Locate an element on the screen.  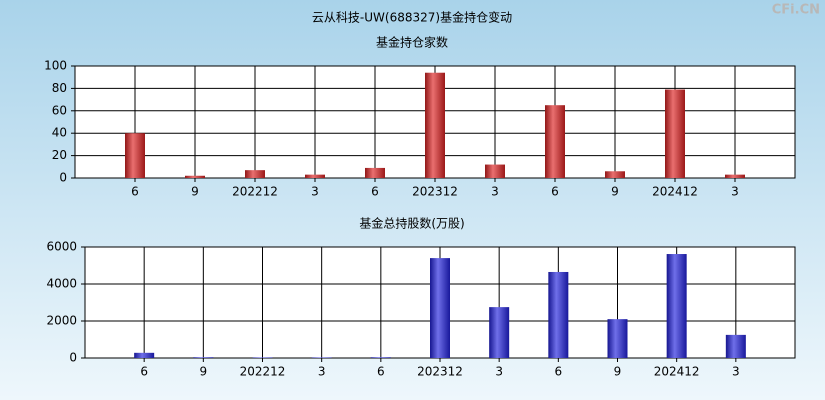
page-title: 云从科技-UW(688327)基金持仓变动 is located at coordinates (412, 17).